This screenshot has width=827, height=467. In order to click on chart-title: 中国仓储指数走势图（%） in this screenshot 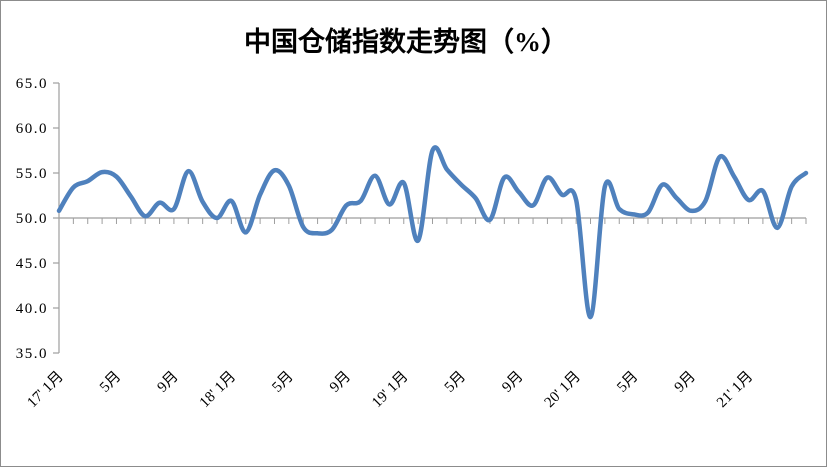, I will do `click(406, 42)`.